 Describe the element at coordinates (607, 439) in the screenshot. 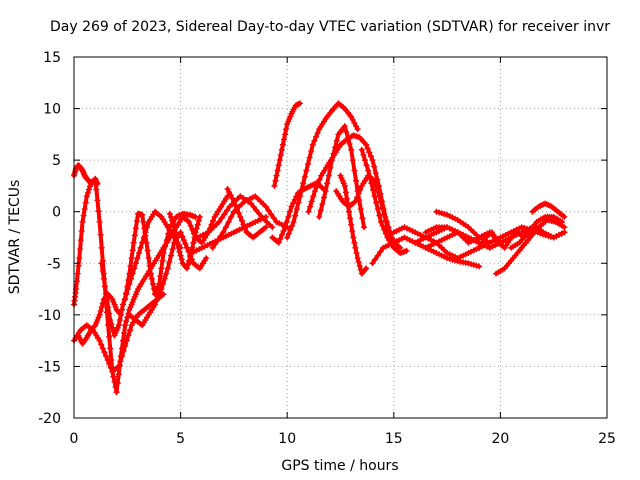

I see `x-tick-label: 25` at that location.